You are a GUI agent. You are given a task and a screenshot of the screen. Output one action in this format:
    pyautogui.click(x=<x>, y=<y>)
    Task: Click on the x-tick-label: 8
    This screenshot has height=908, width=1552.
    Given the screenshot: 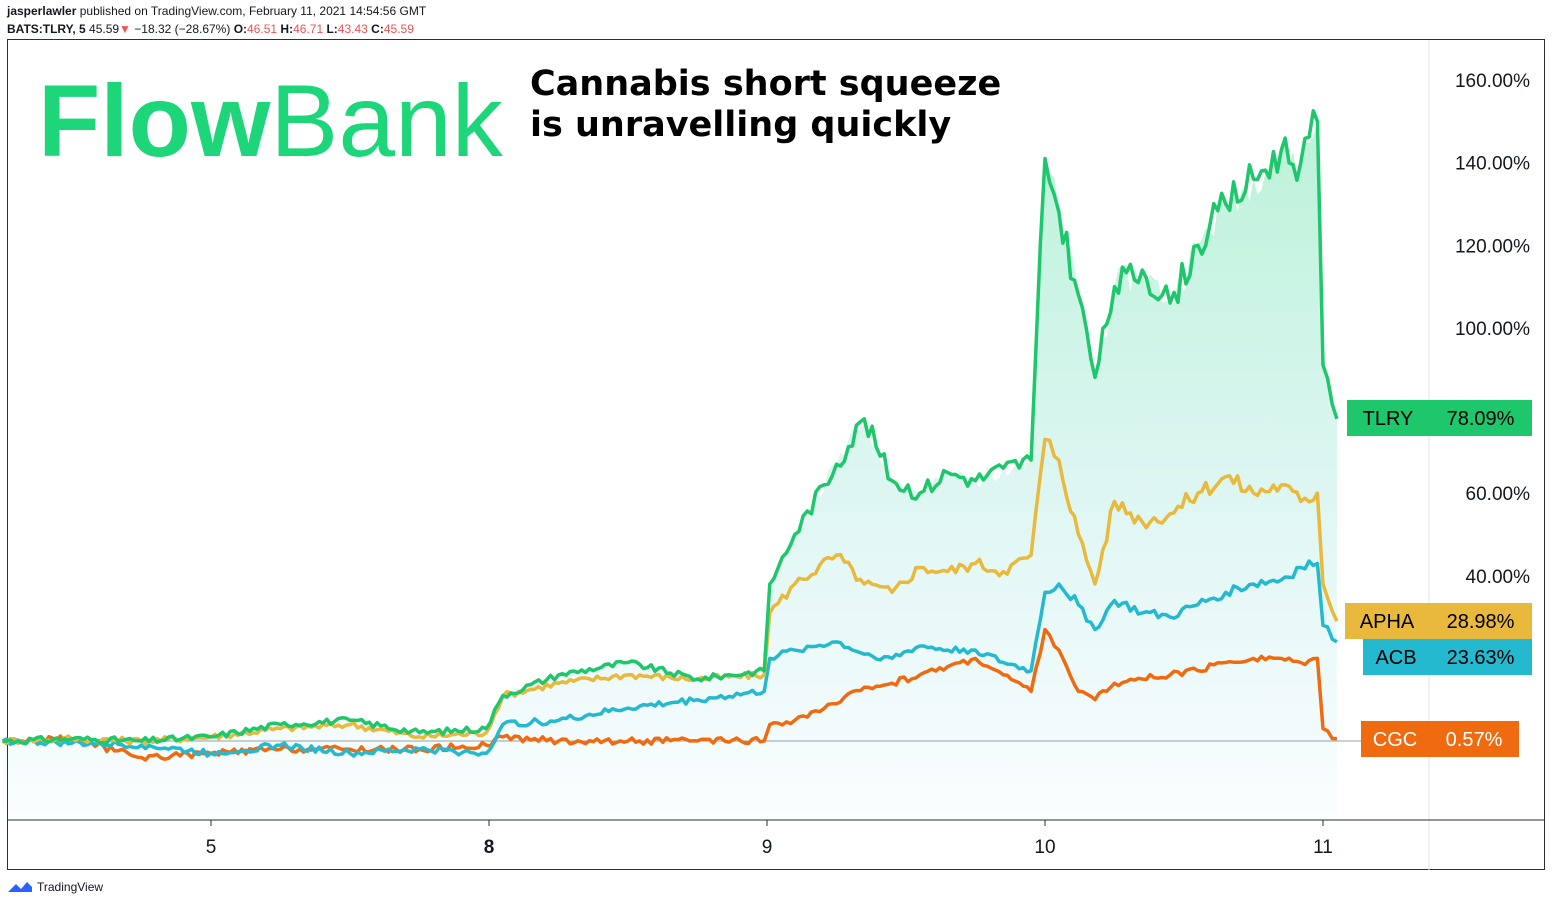 What is the action you would take?
    pyautogui.click(x=489, y=847)
    